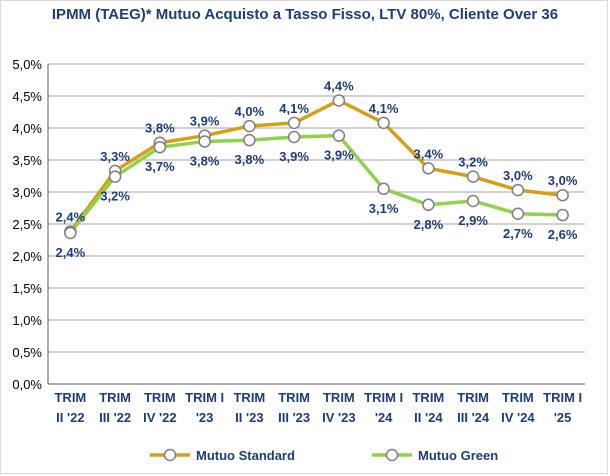 This screenshot has height=476, width=610. What do you see at coordinates (429, 224) in the screenshot?
I see `data-label: 2,8%` at bounding box center [429, 224].